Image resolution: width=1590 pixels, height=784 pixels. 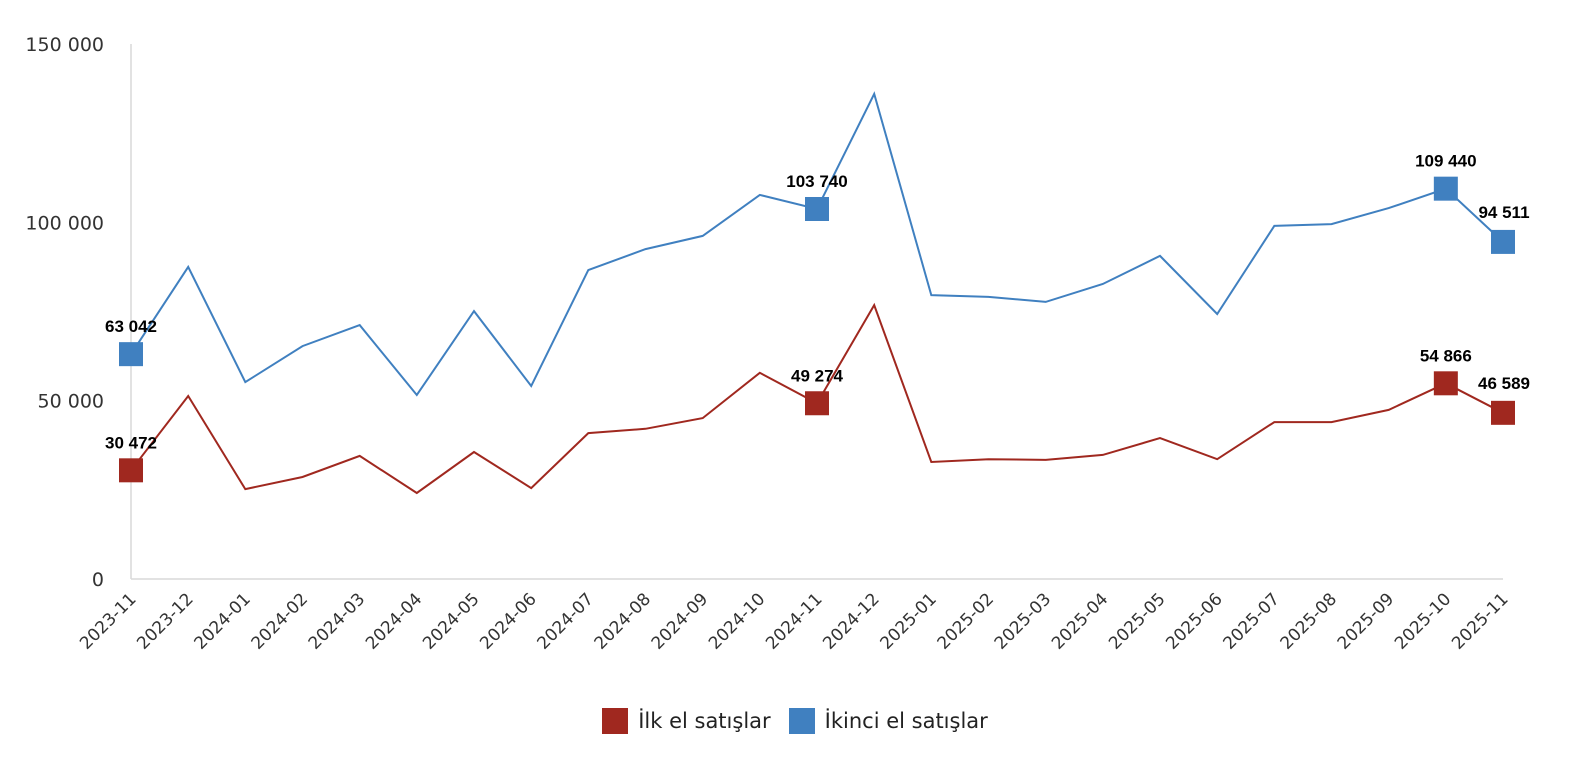 I want to click on x-tick-label: 2025-02, so click(x=966, y=621).